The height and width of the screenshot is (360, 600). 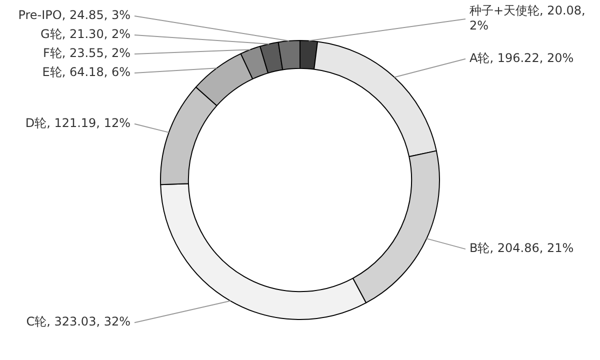 What do you see at coordinates (74, 15) in the screenshot?
I see `slice-label: Pre-IPO, 24.85, 3%` at bounding box center [74, 15].